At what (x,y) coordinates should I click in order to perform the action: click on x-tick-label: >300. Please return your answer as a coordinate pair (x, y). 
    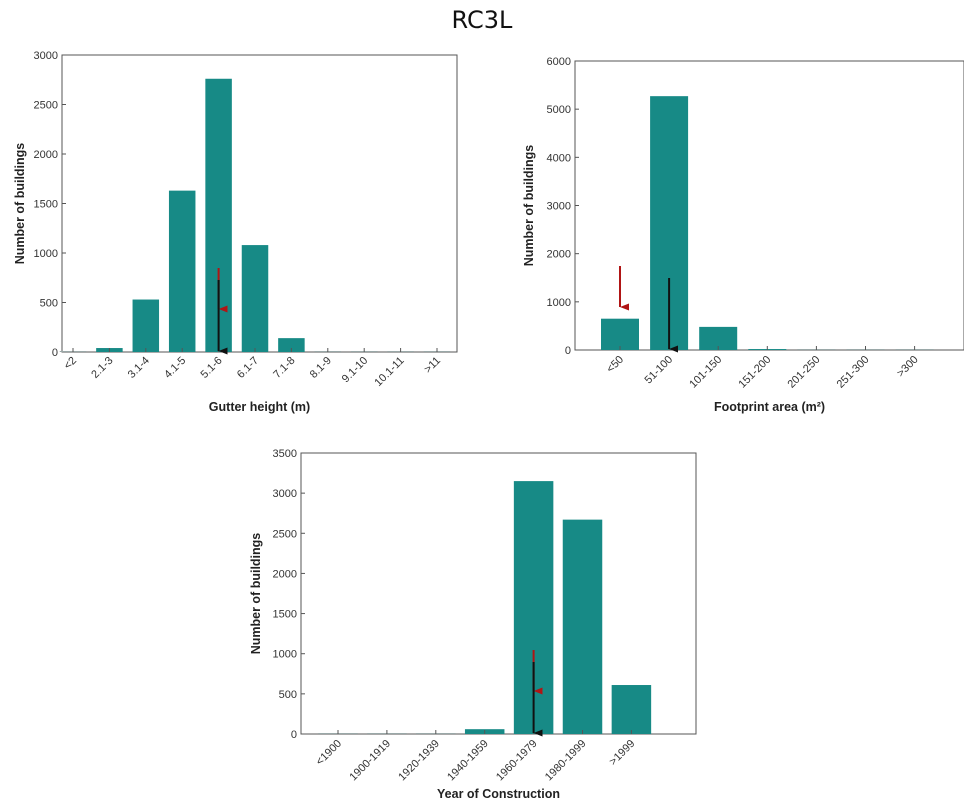
    Looking at the image, I should click on (908, 367).